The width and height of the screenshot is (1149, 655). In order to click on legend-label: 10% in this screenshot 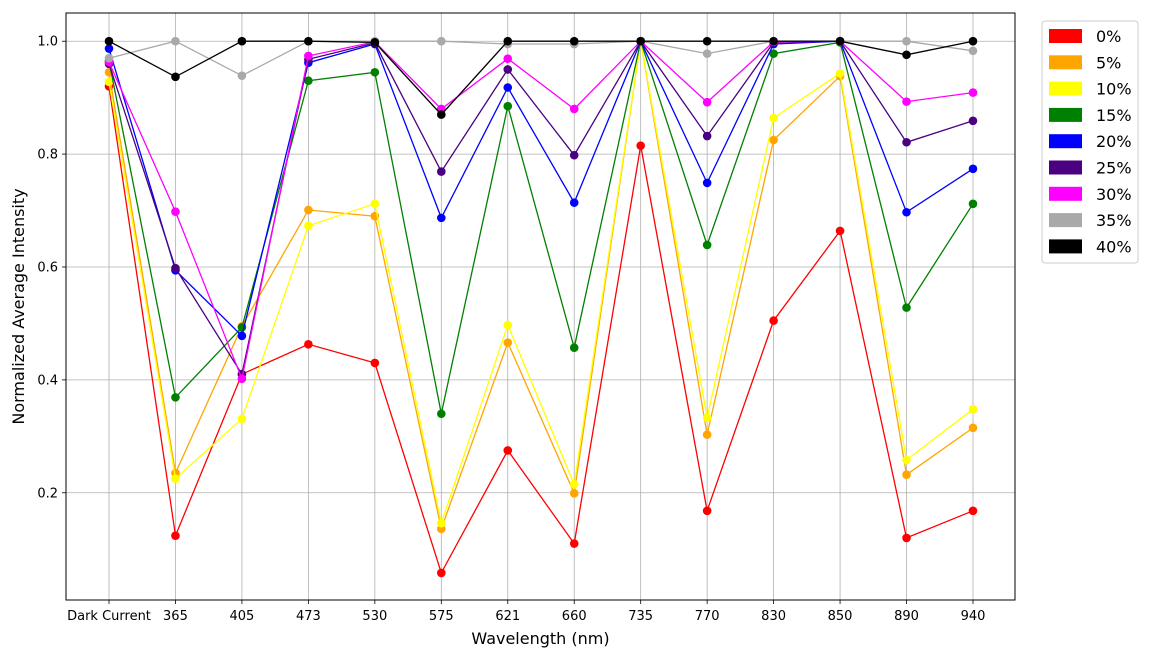, I will do `click(1114, 89)`.